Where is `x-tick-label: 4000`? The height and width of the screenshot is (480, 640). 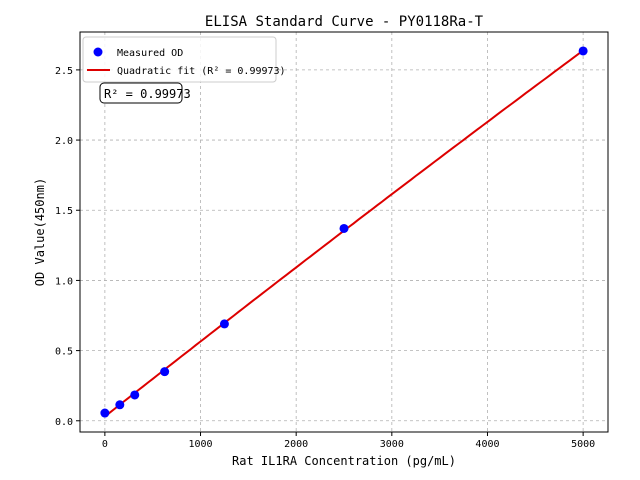
x-tick-label: 4000 is located at coordinates (487, 444).